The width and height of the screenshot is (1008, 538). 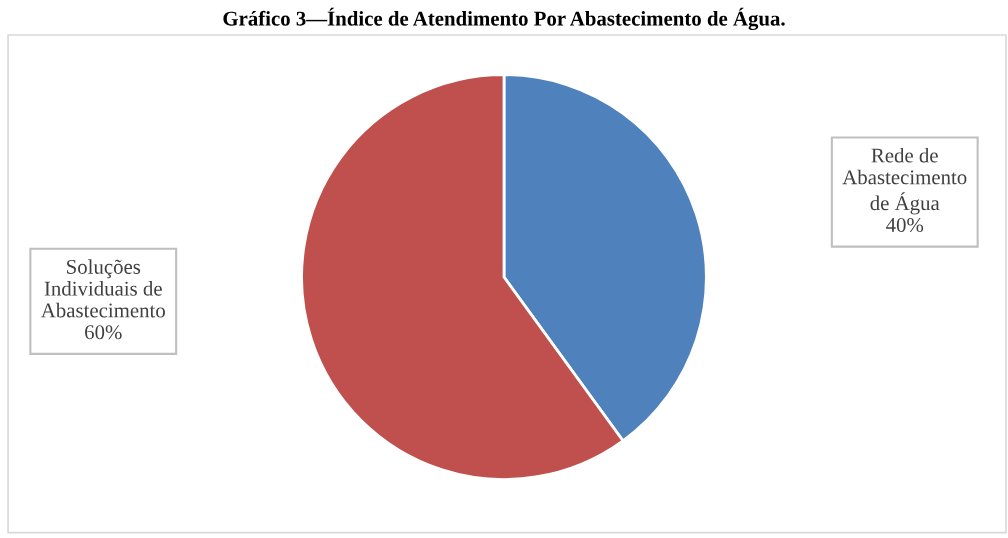 What do you see at coordinates (102, 288) in the screenshot?
I see `slice-label: Soluções Individuais de Abastecimento` at bounding box center [102, 288].